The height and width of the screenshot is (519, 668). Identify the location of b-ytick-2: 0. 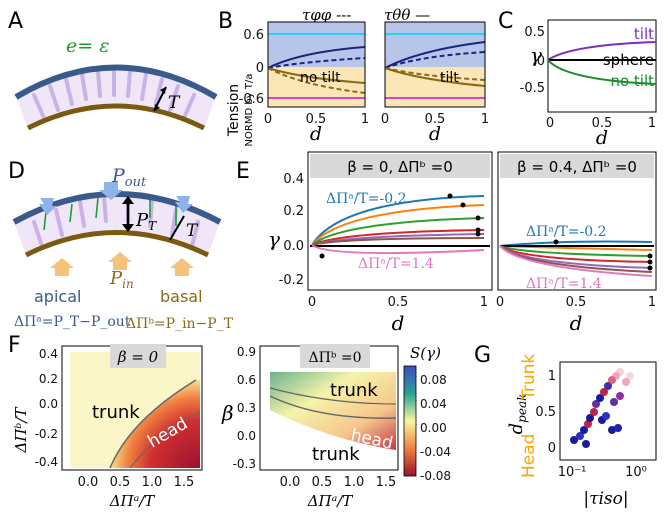
(260, 68).